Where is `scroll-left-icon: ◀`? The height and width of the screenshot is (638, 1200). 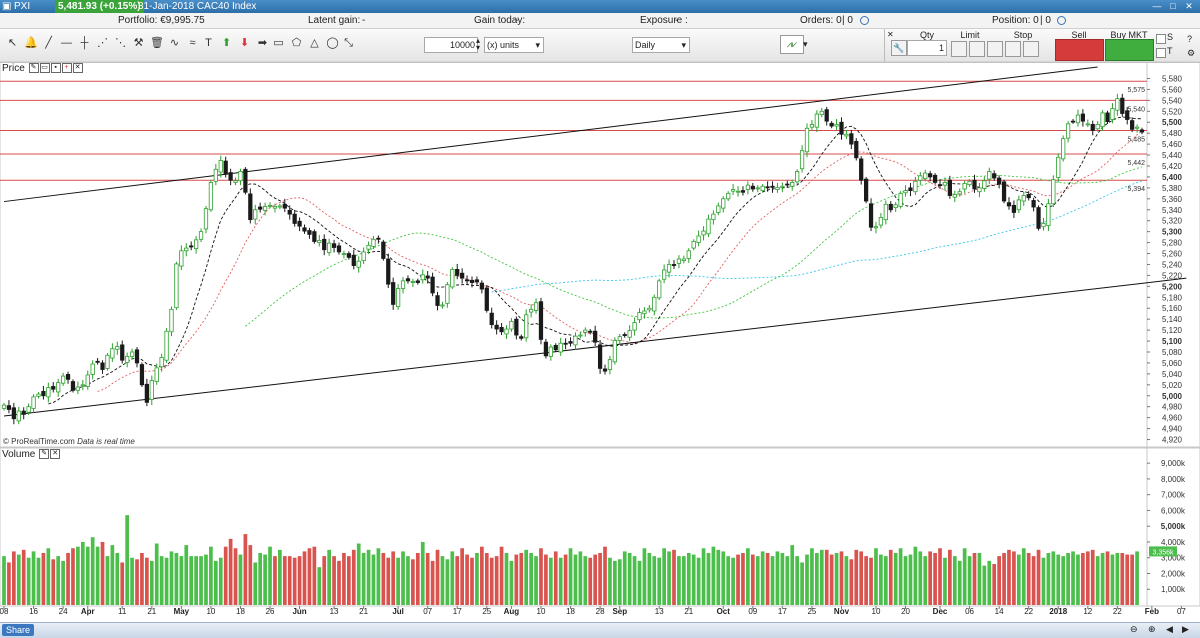 scroll-left-icon: ◀ is located at coordinates (1169, 629).